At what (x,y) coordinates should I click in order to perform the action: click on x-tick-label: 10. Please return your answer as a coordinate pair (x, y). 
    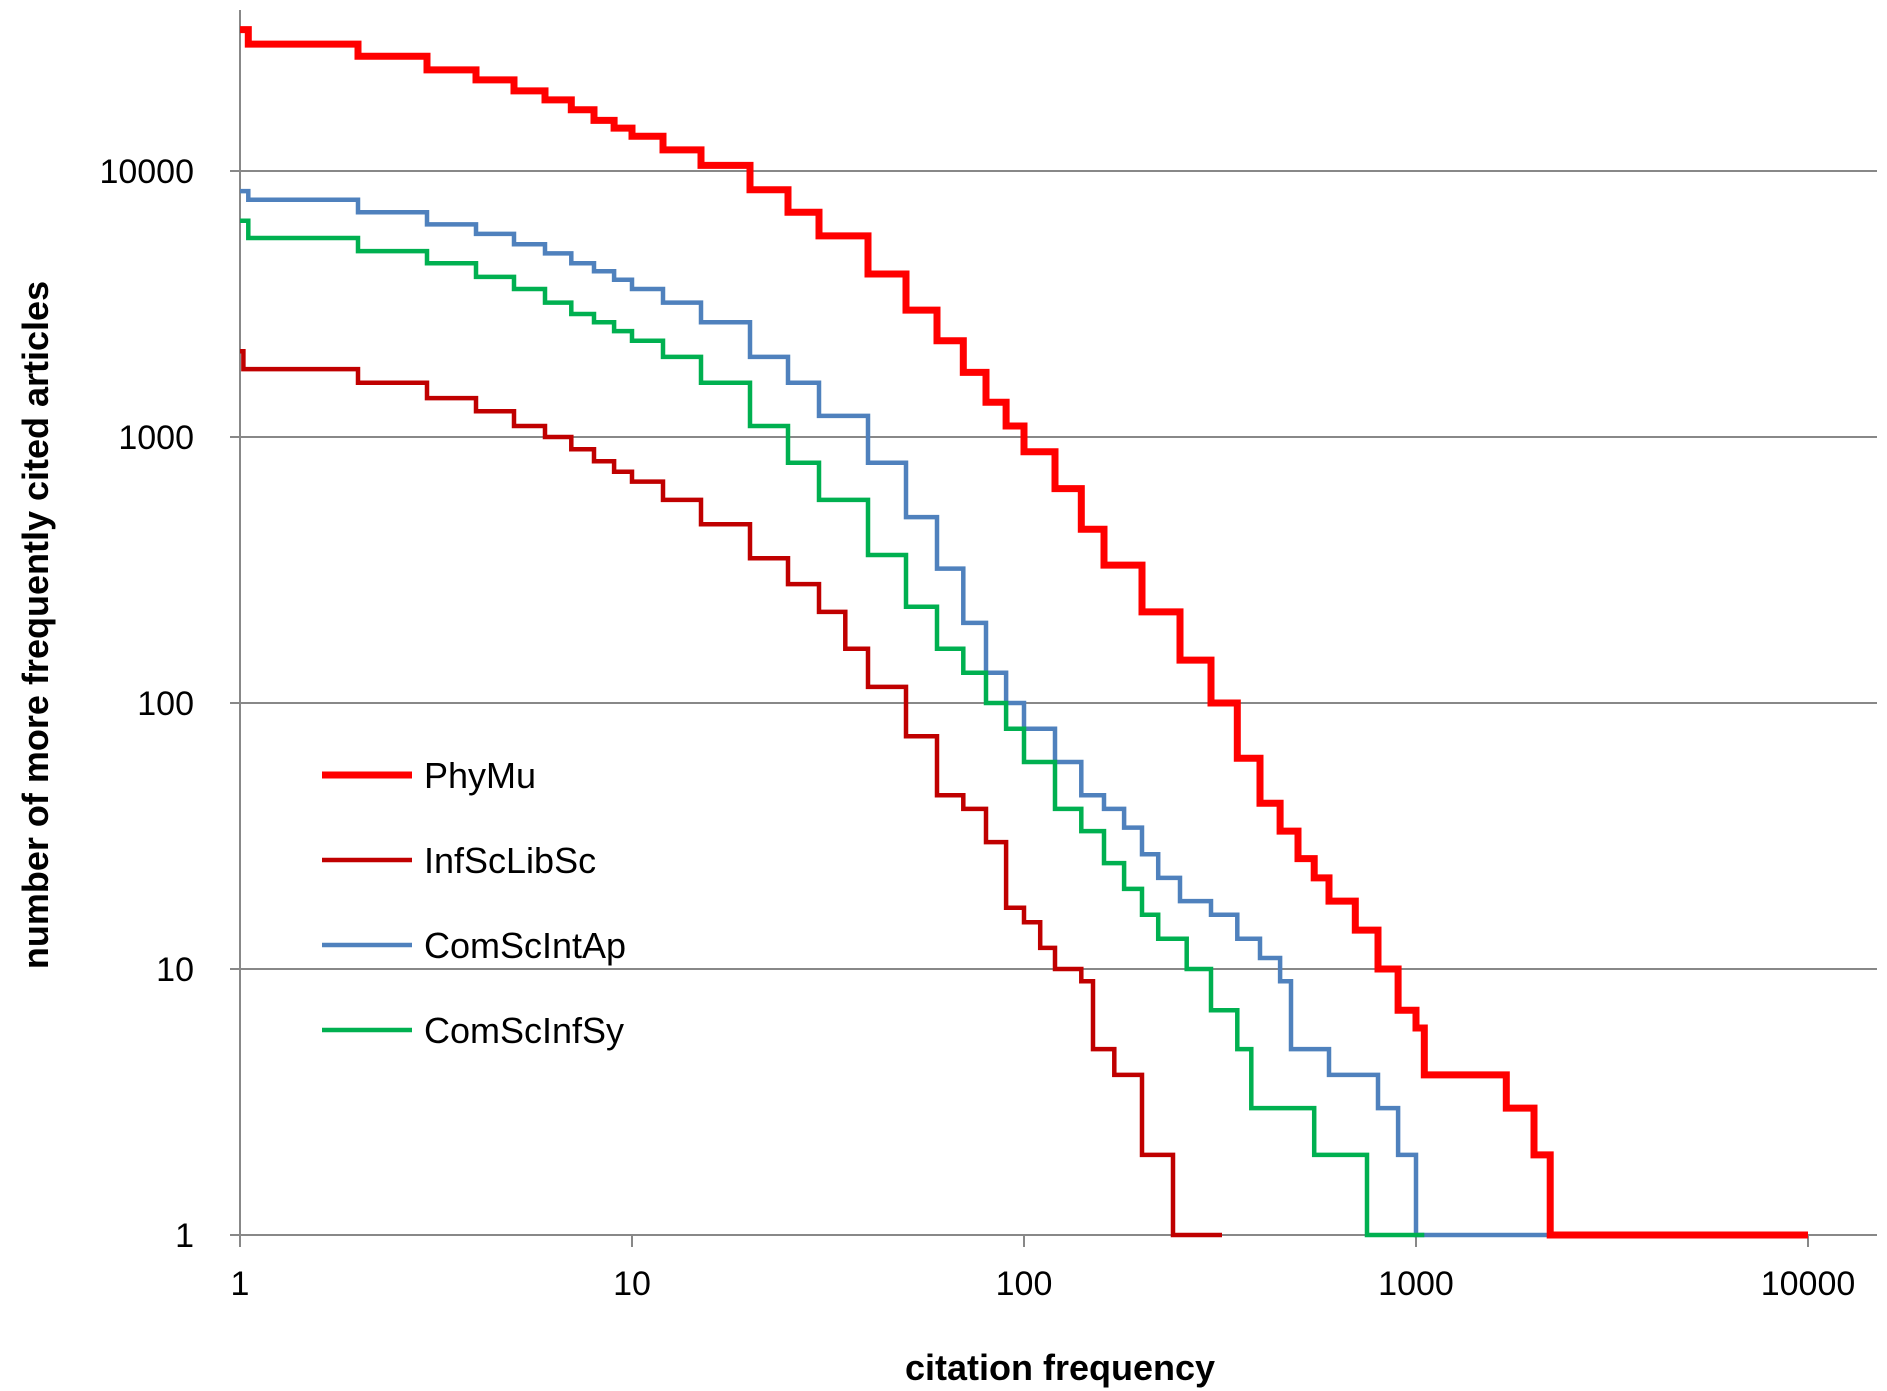
    Looking at the image, I should click on (632, 1284).